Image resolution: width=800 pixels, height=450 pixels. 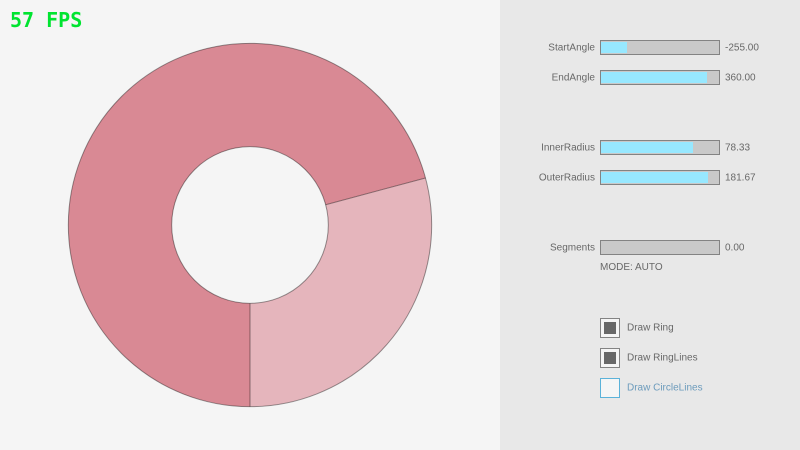 I want to click on slider-row-startangle: StartAngle -255.00, so click(x=650, y=47).